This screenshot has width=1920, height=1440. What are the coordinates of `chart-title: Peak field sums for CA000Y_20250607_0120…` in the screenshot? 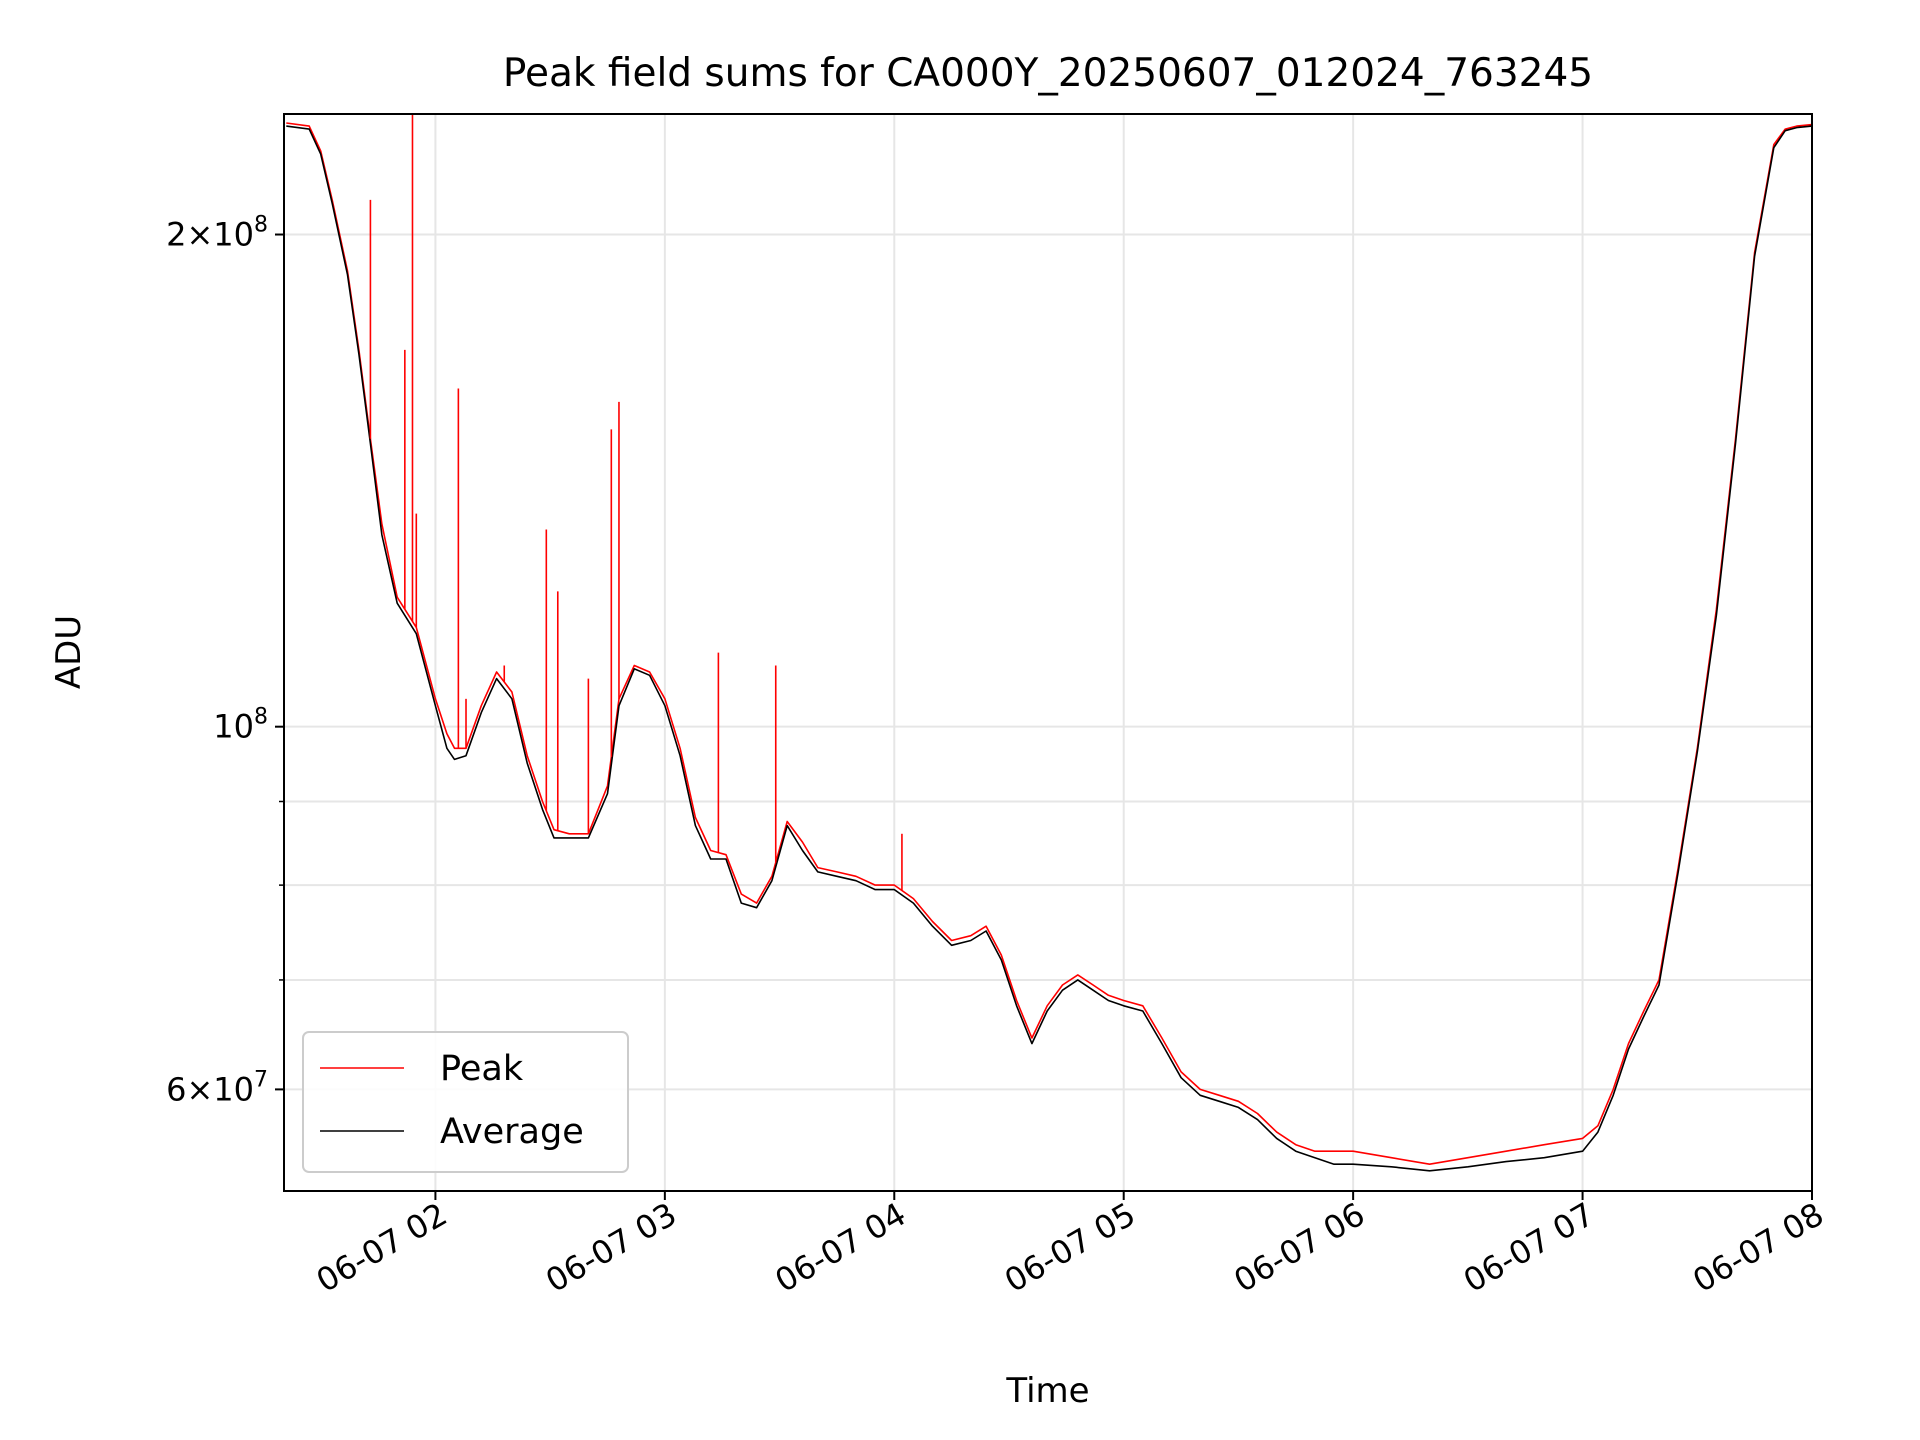 It's located at (1048, 73).